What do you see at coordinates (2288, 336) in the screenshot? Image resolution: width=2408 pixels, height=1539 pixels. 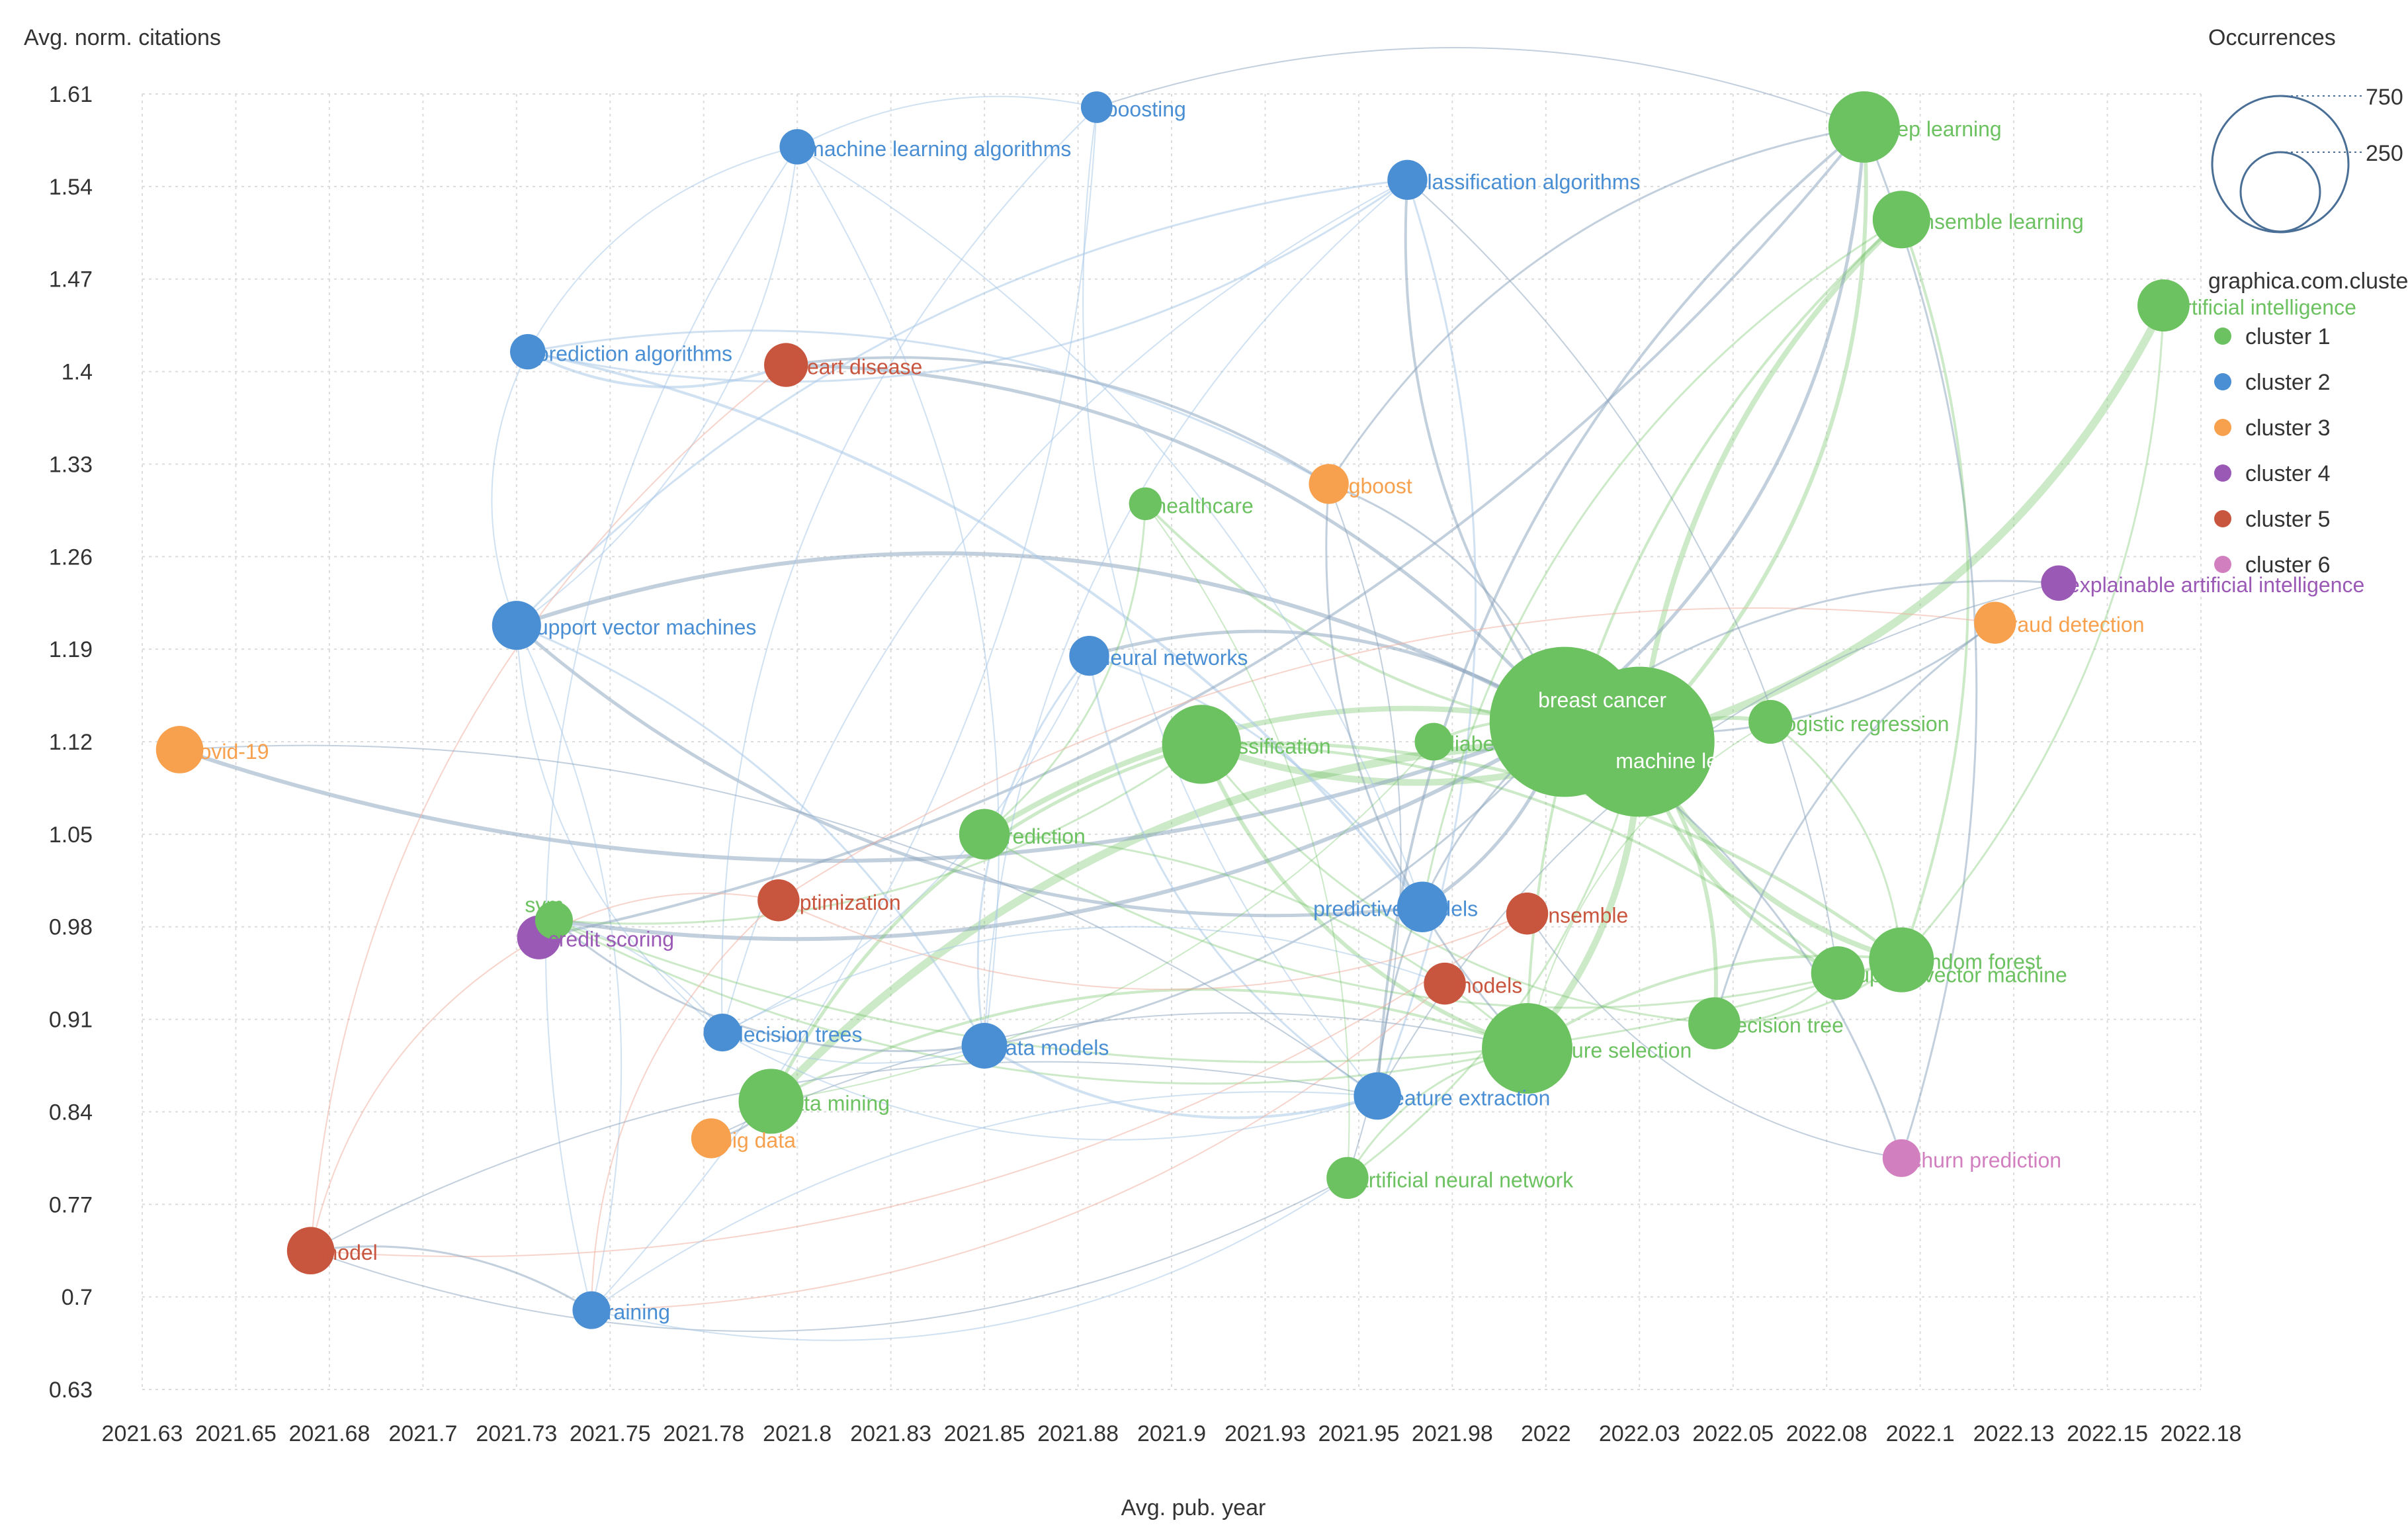 I see `legend-item-label: cluster 1` at bounding box center [2288, 336].